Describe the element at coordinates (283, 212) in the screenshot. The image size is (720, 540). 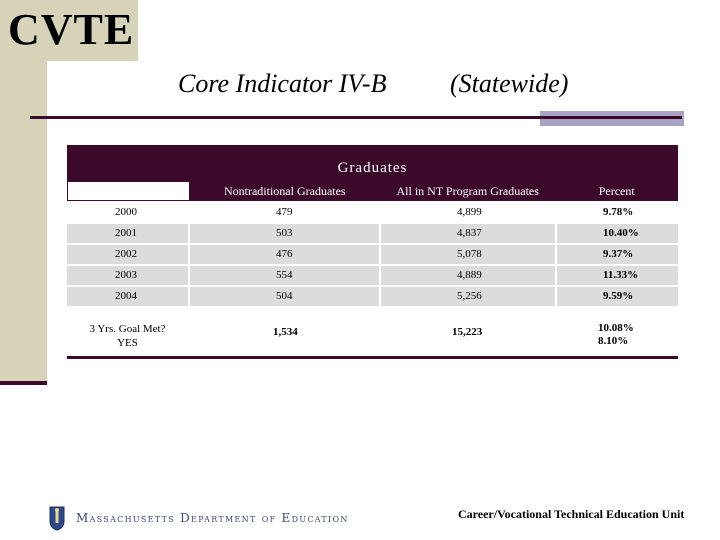
I see `cell-nontraditional: 479` at that location.